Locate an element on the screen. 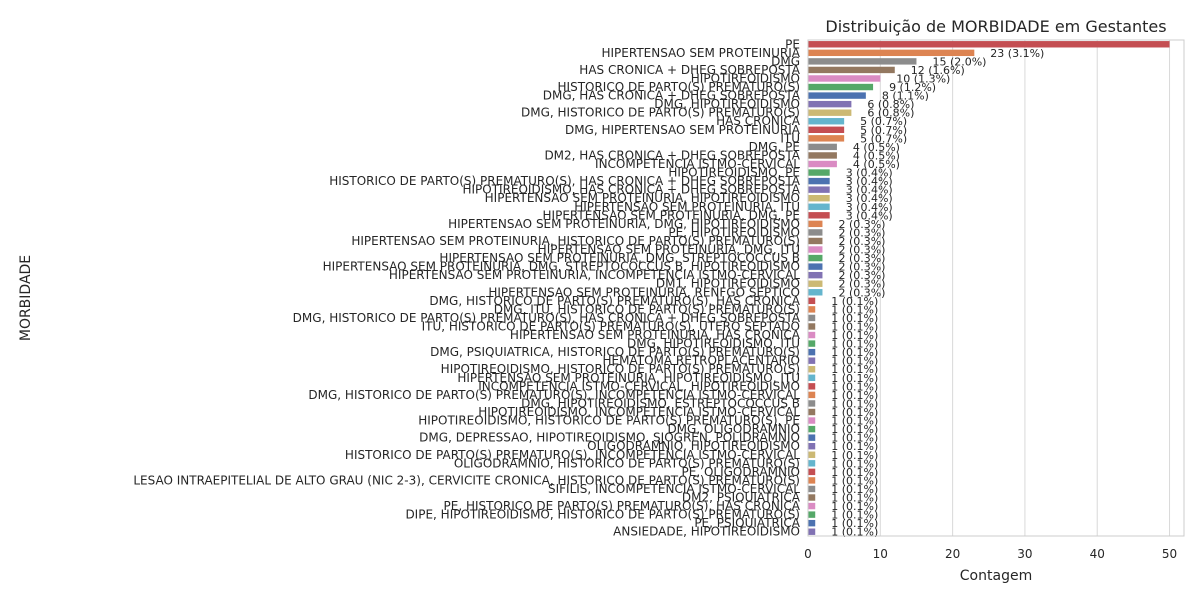  x-tick-label: 10 is located at coordinates (880, 554).